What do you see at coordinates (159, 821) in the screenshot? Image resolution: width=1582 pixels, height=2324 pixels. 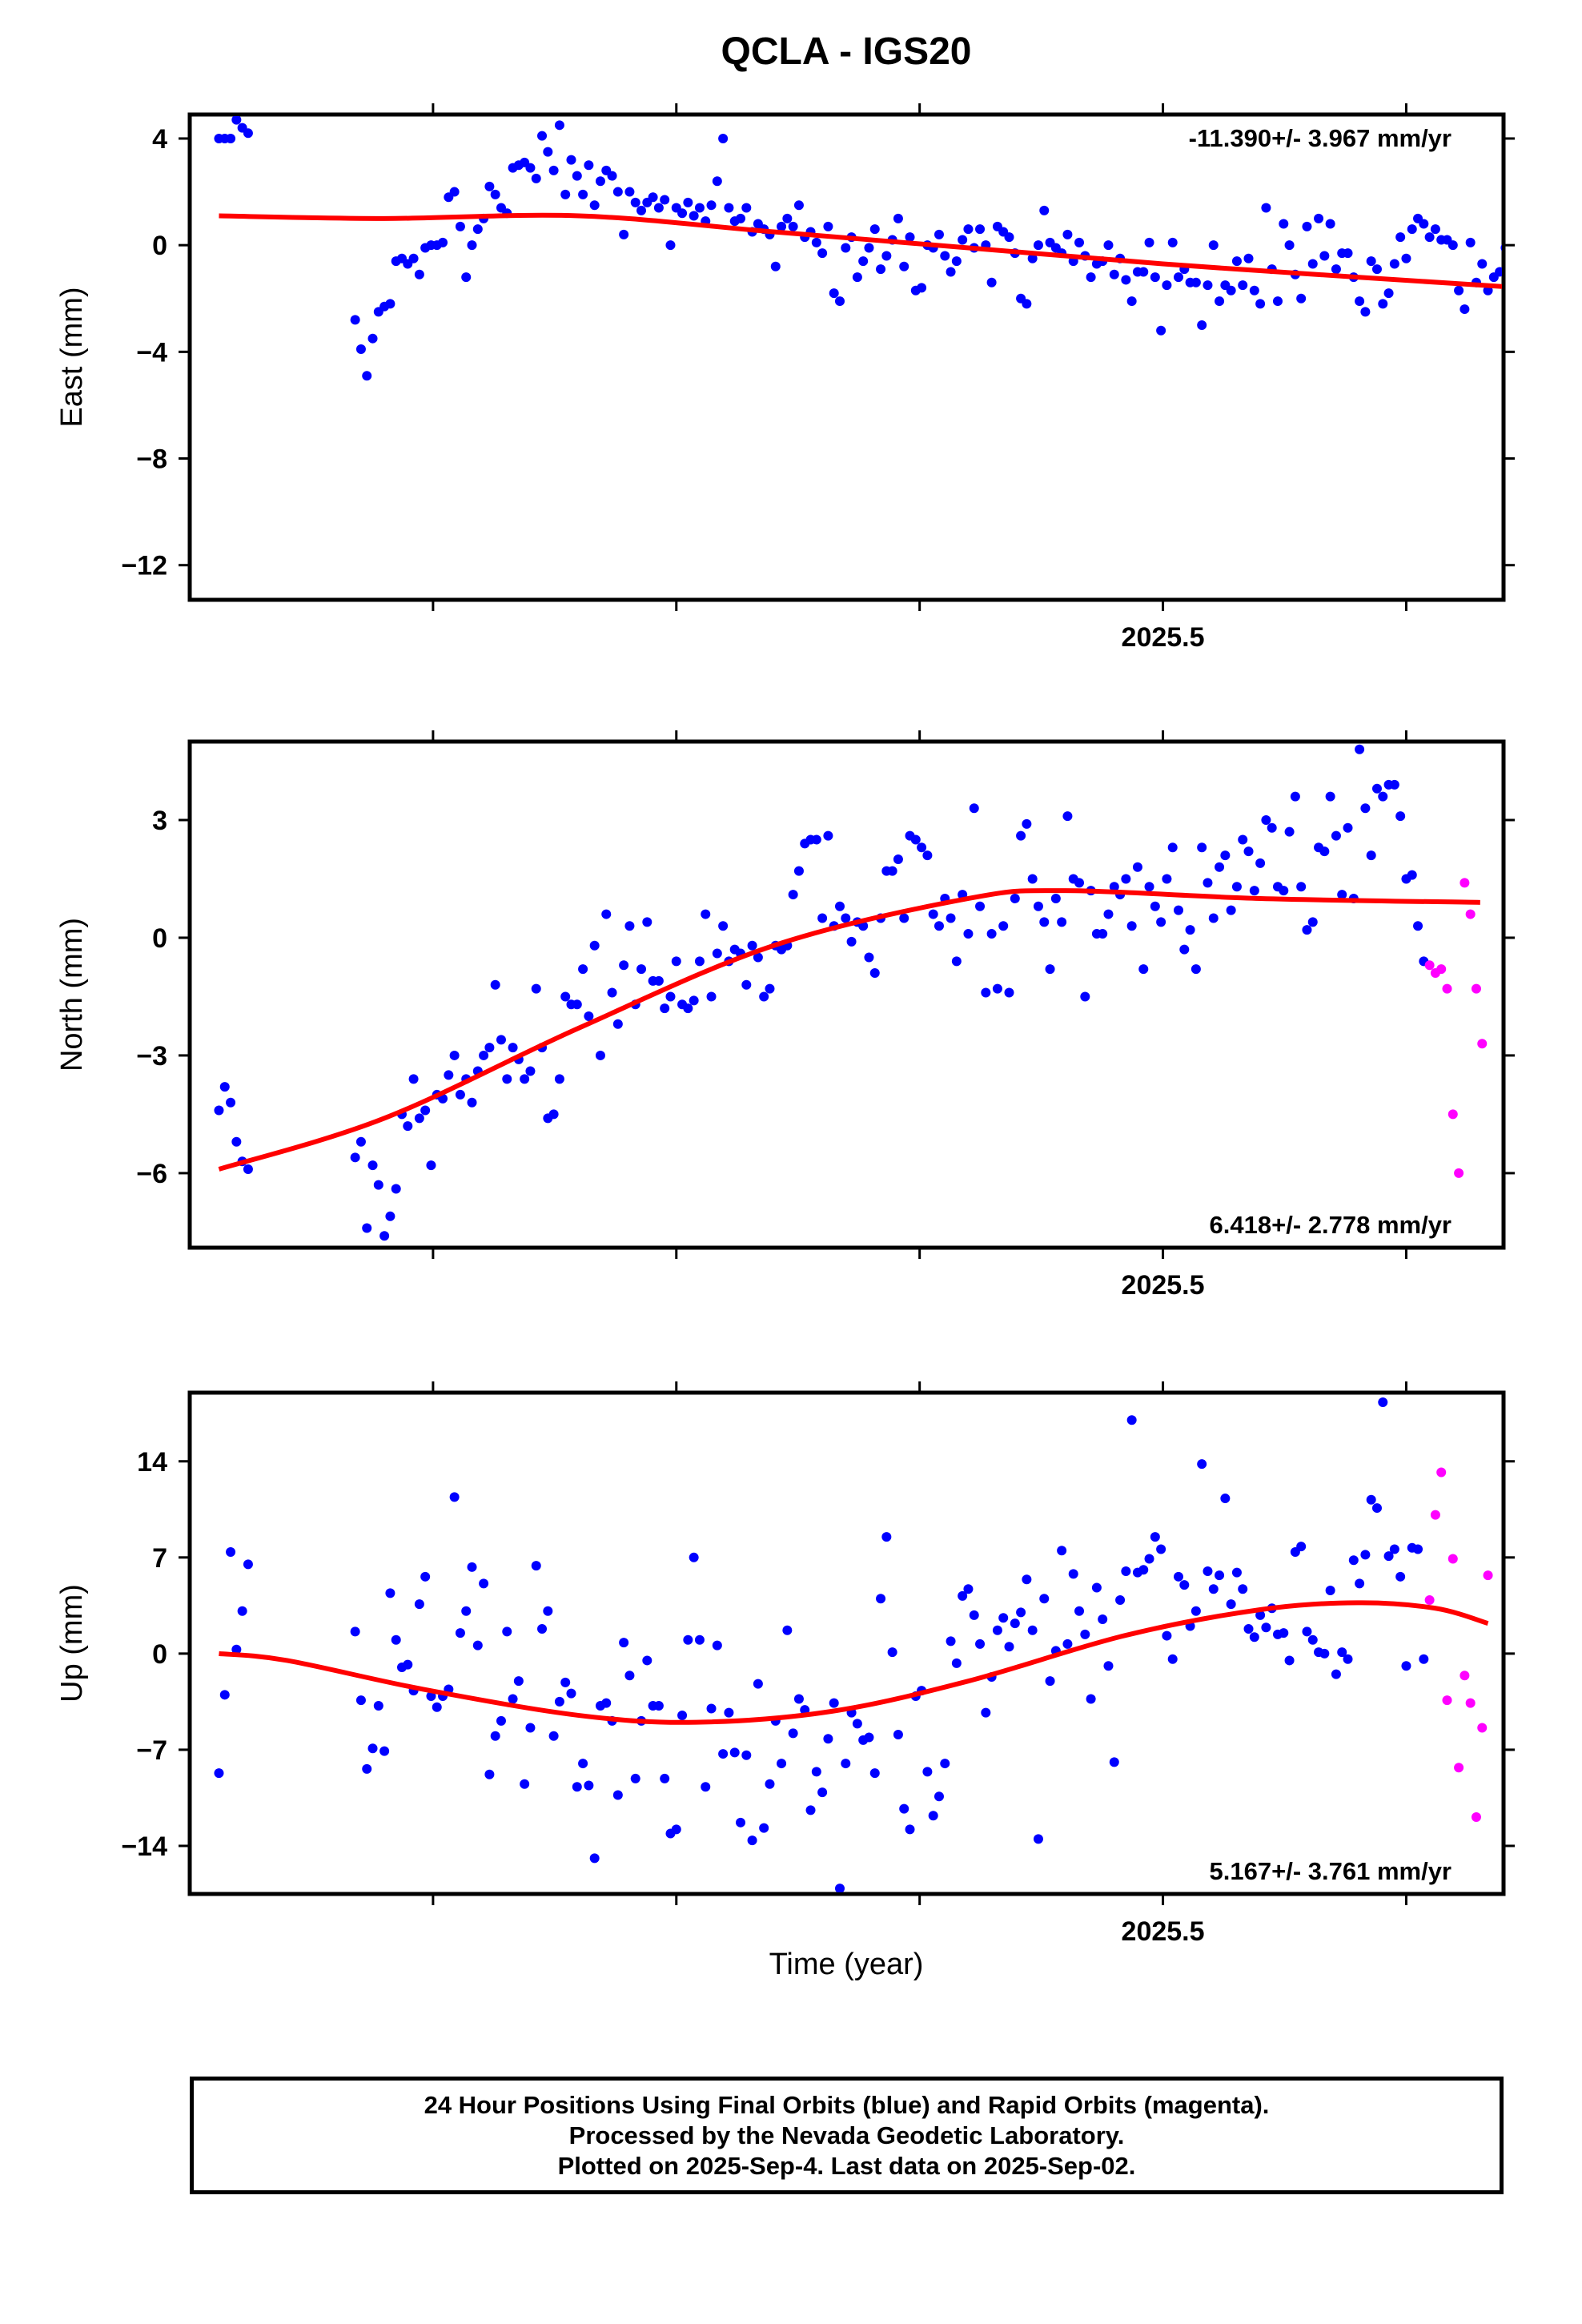 I see `north-ytick-label: 3` at bounding box center [159, 821].